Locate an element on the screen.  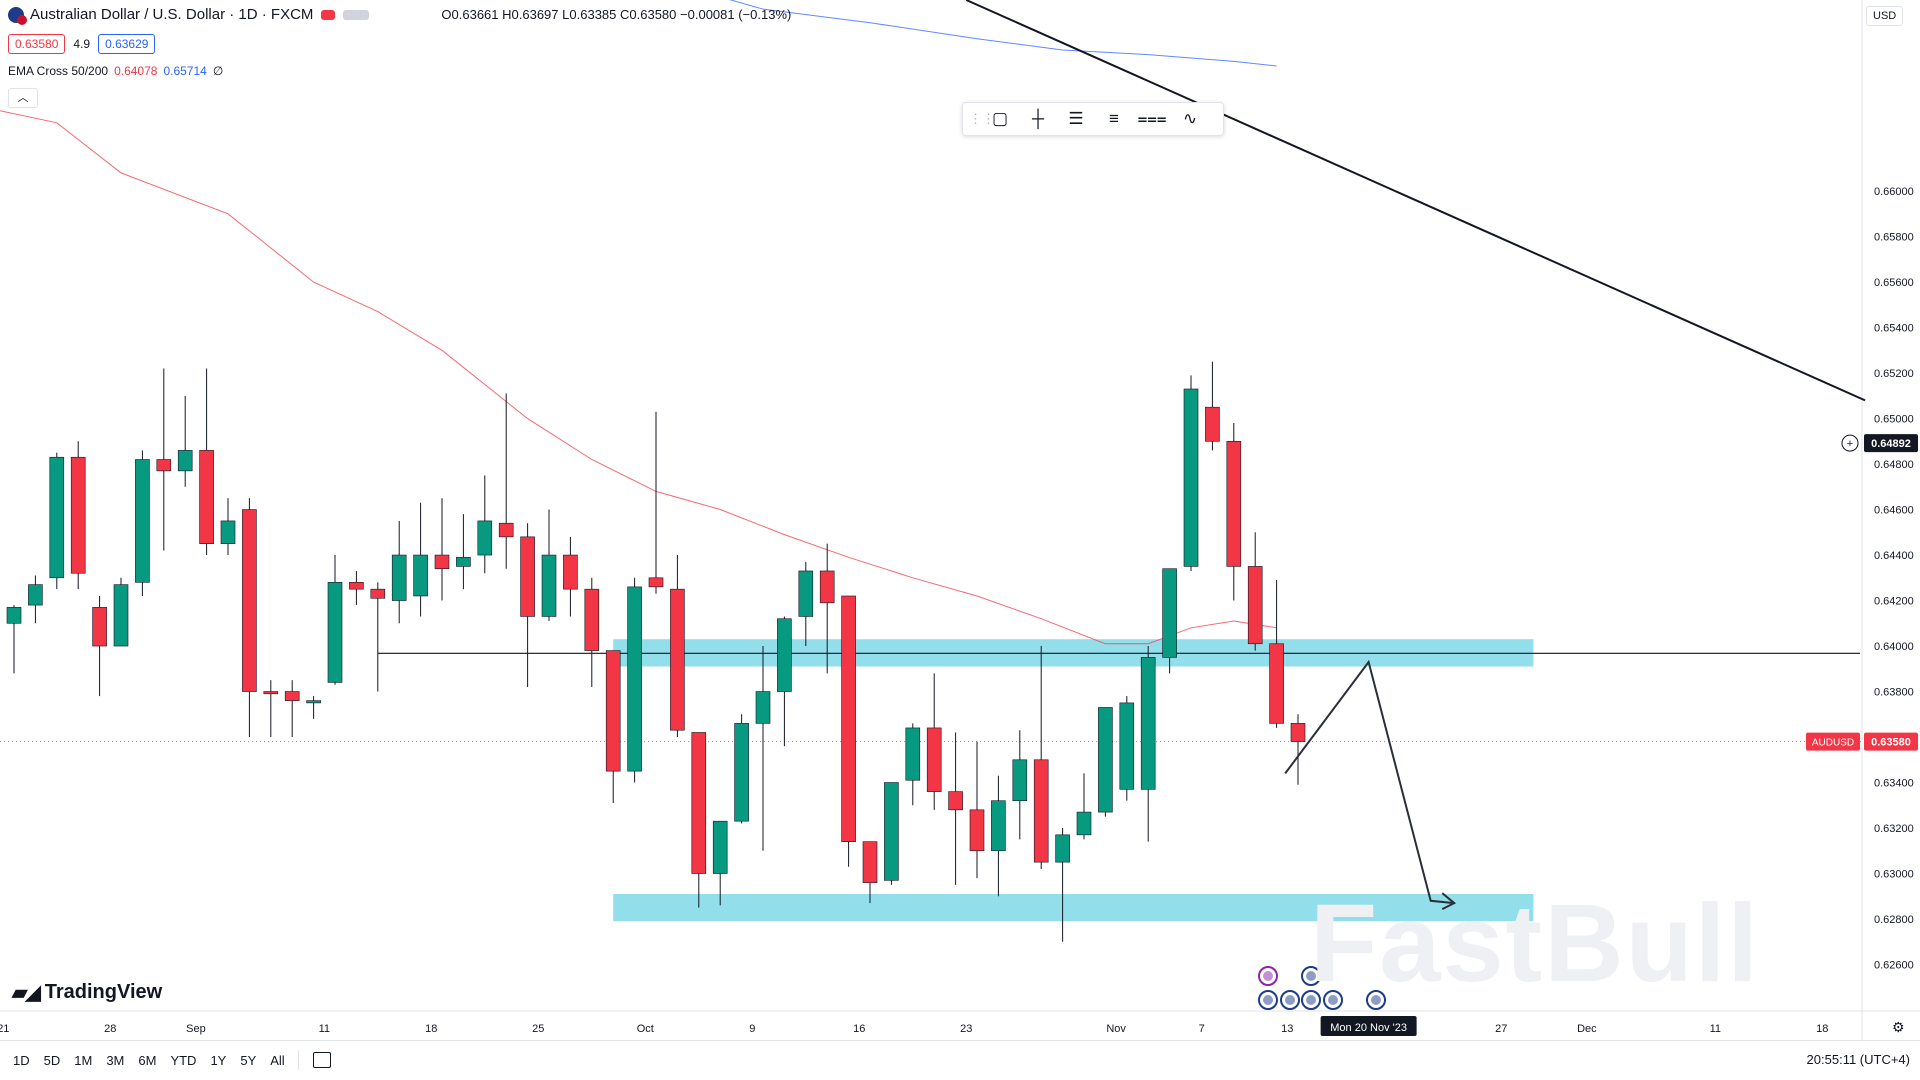
rectangle-icon: ▢ is located at coordinates (1000, 118).